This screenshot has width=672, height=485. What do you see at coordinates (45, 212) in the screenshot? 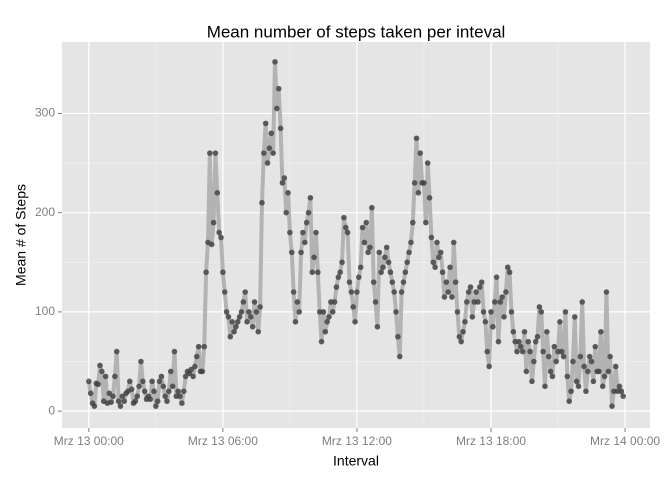
I see `y-tick-label: 200` at bounding box center [45, 212].